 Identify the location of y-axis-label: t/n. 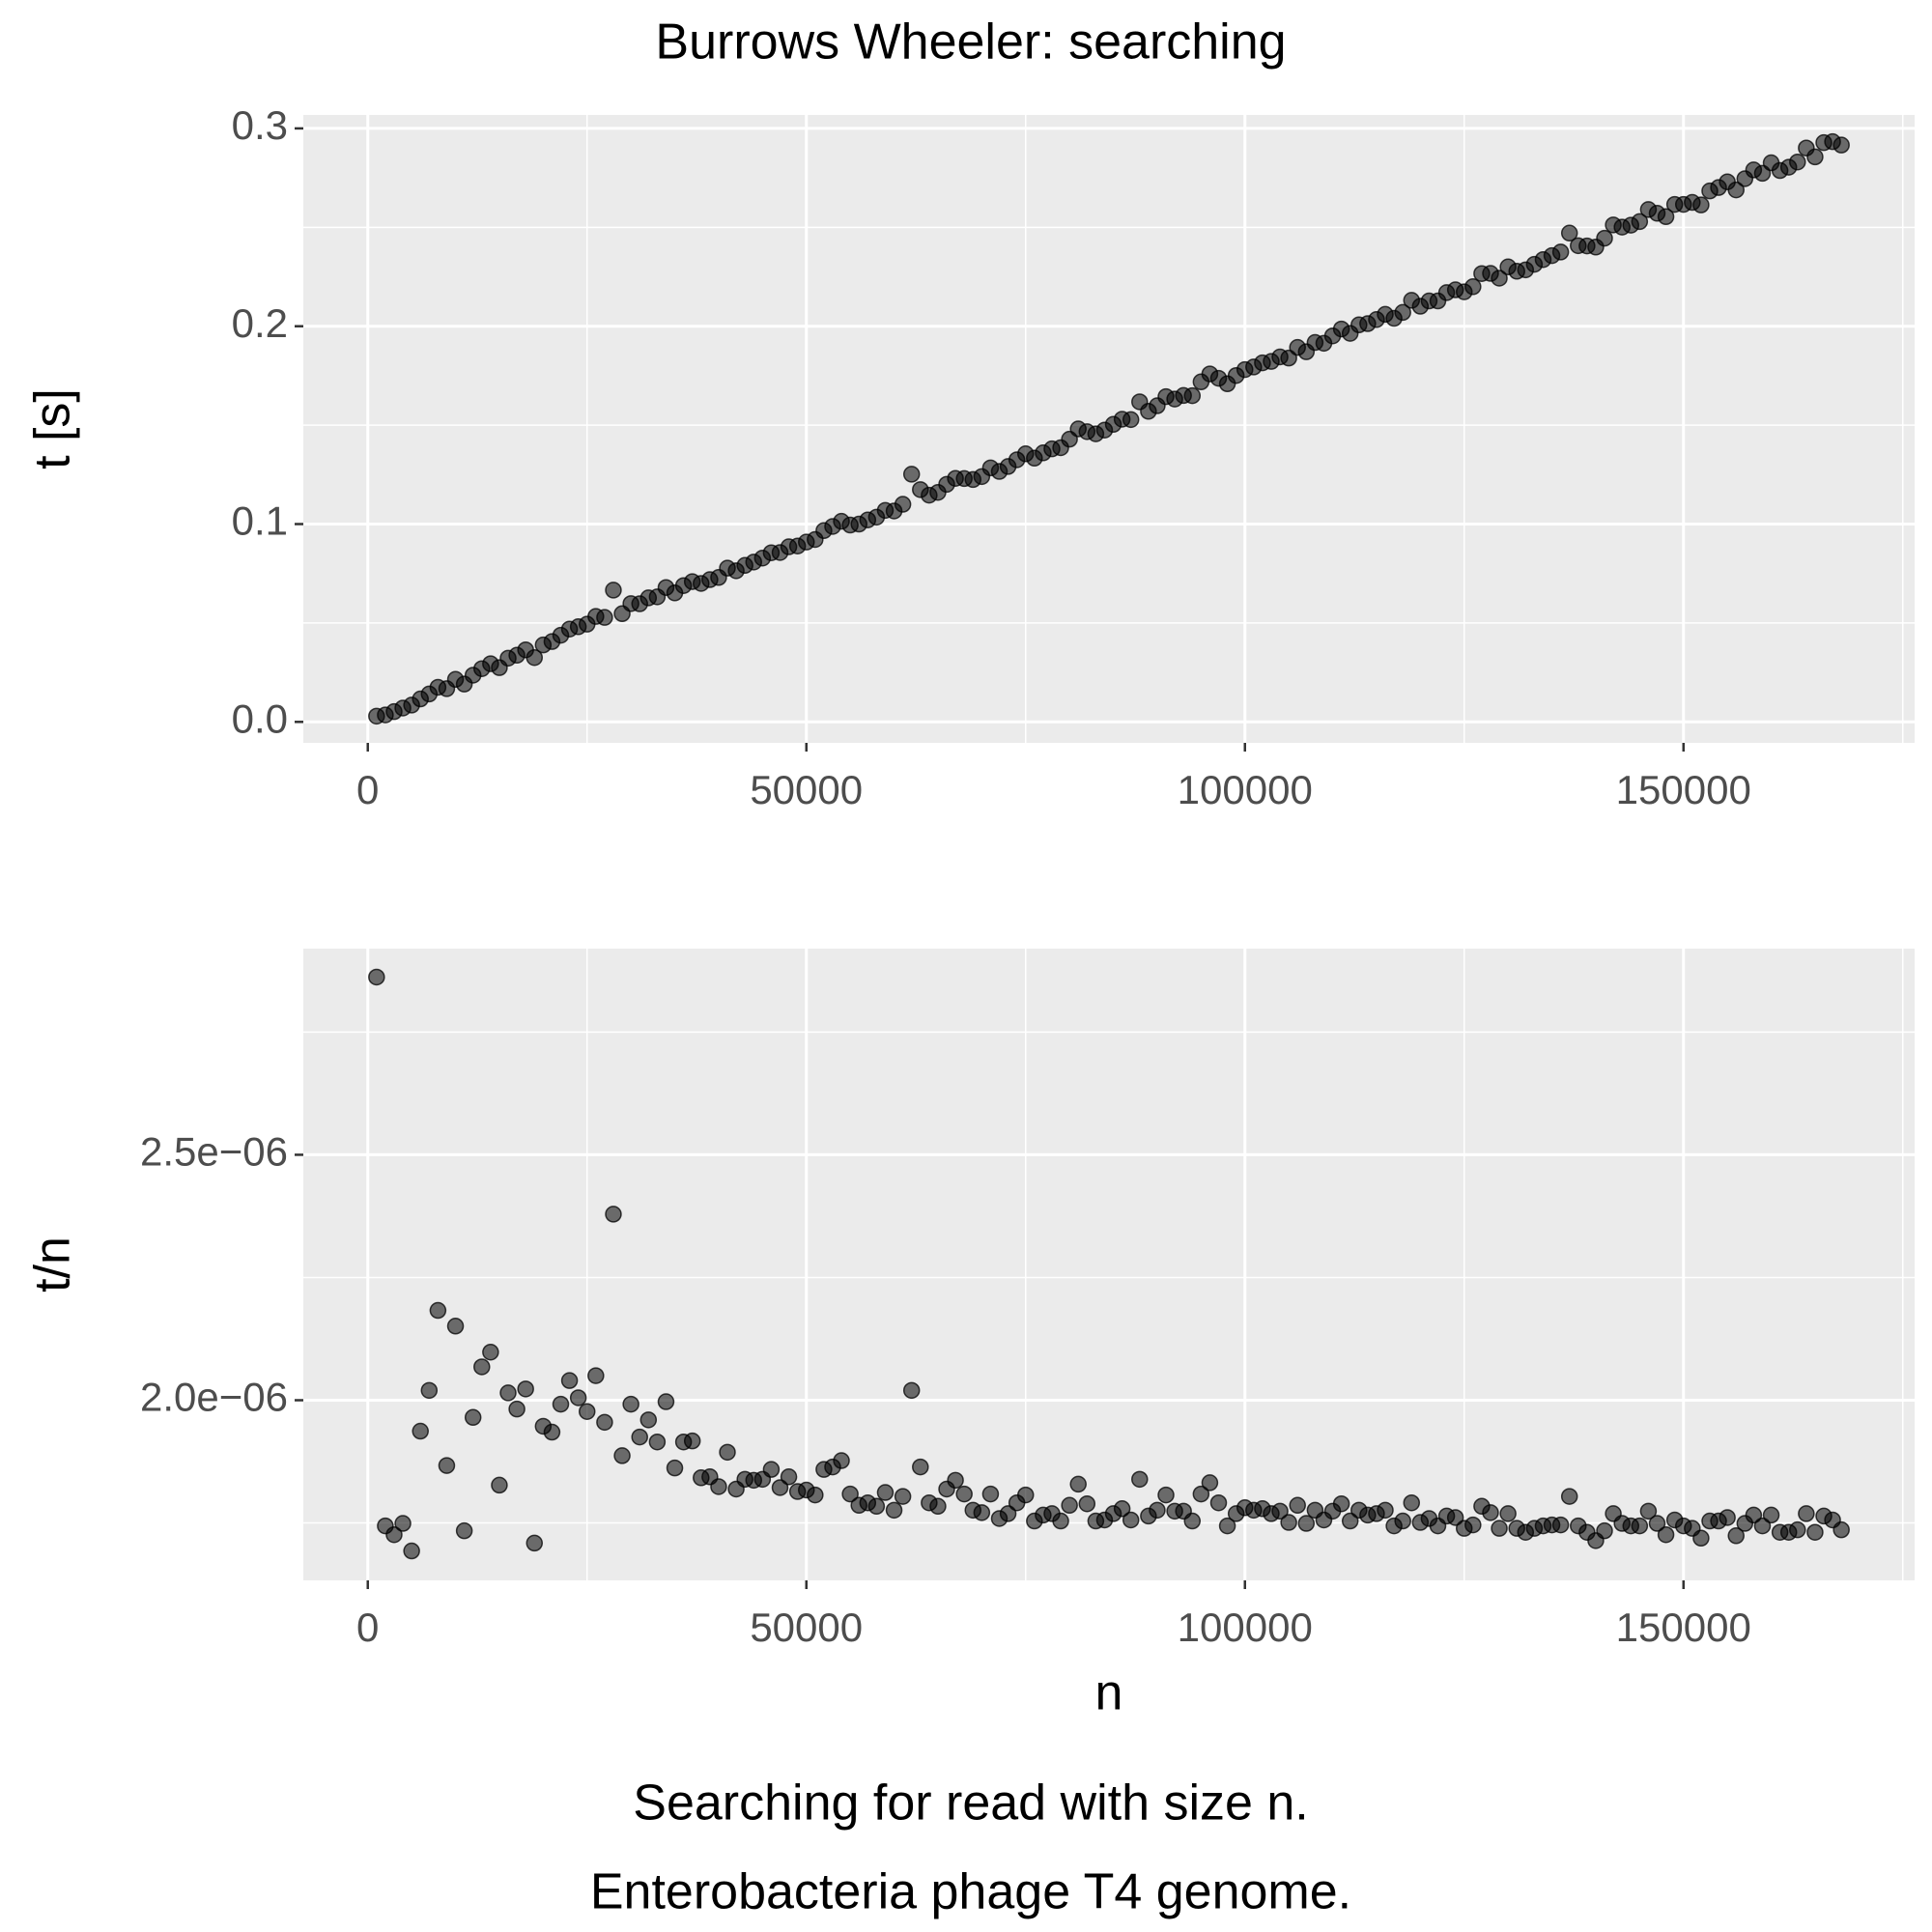
(53, 1264).